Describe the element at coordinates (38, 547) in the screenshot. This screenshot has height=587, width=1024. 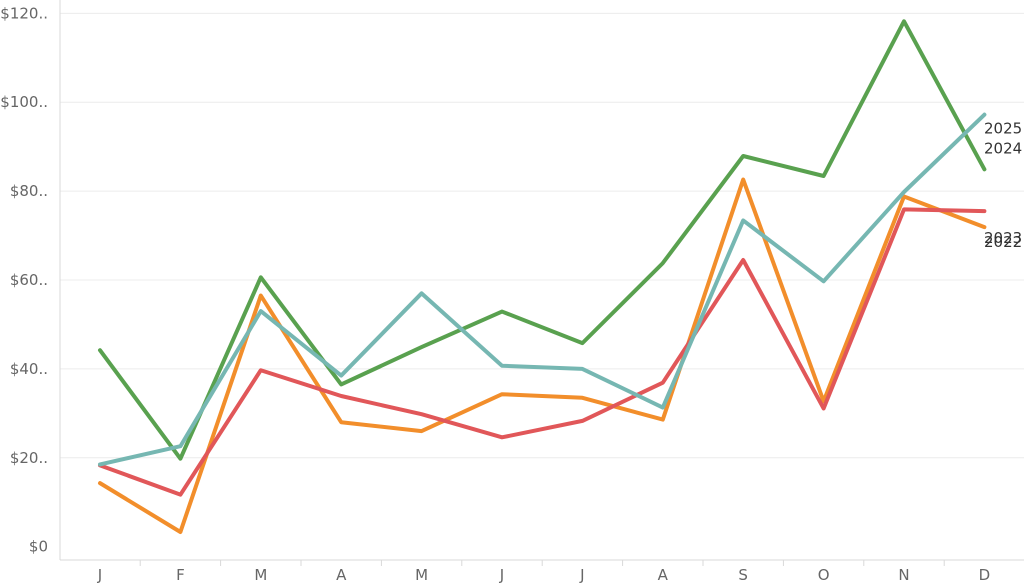
I see `y-tick-label: $0` at that location.